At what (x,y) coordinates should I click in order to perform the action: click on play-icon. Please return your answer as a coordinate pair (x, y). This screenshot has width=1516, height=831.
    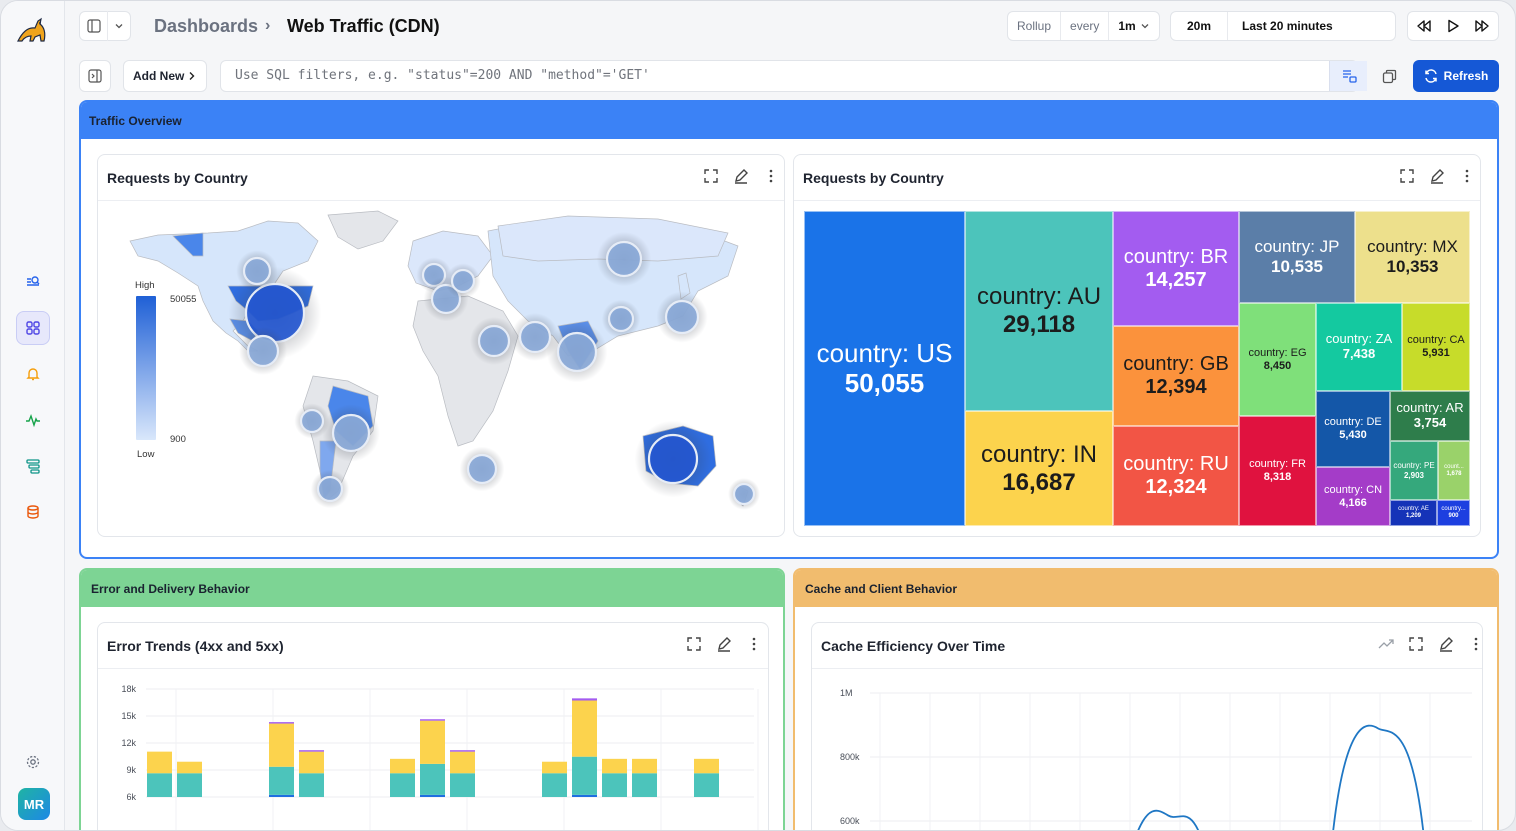
    Looking at the image, I should click on (1453, 26).